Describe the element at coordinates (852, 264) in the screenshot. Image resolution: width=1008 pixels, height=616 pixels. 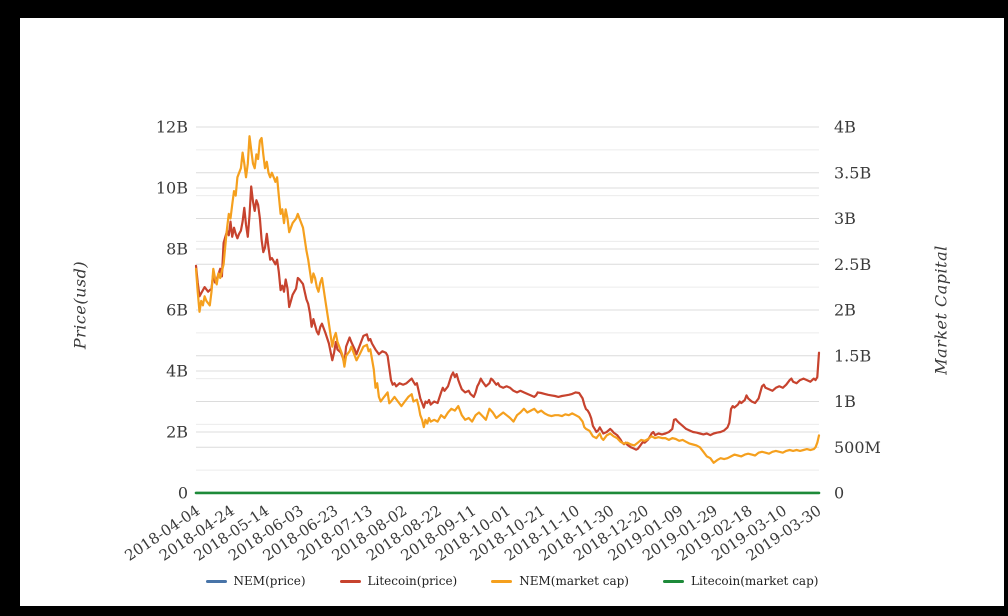
I see `y-axis-right-tick-label: 2.5B` at that location.